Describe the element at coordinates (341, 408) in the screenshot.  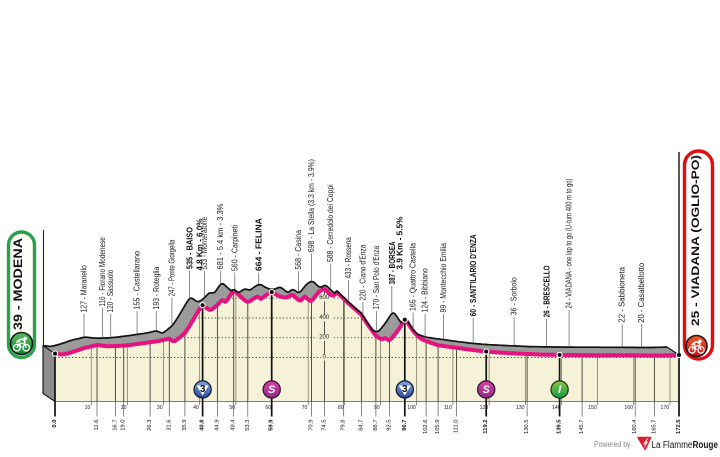
I see `svg-text: 80` at that location.